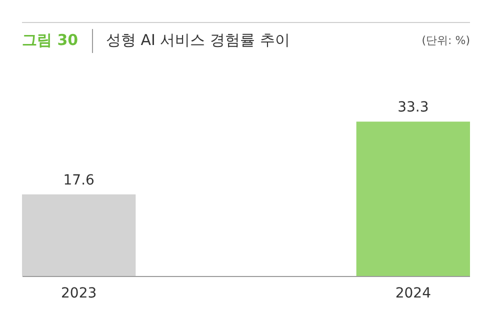 The width and height of the screenshot is (492, 324). Describe the element at coordinates (79, 180) in the screenshot. I see `data-label: 17.6` at that location.